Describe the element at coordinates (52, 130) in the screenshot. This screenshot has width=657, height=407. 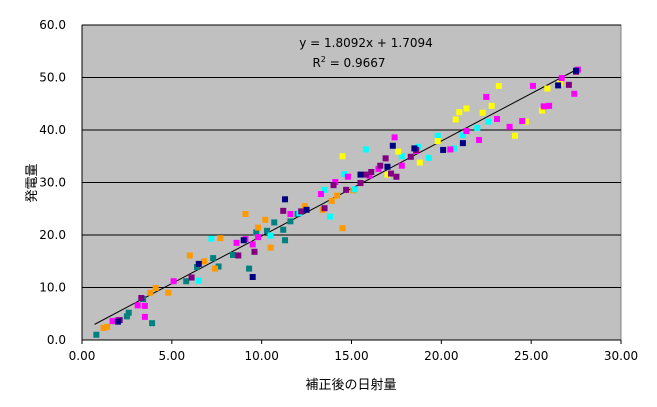
I see `y-tick-label: 40.0` at that location.